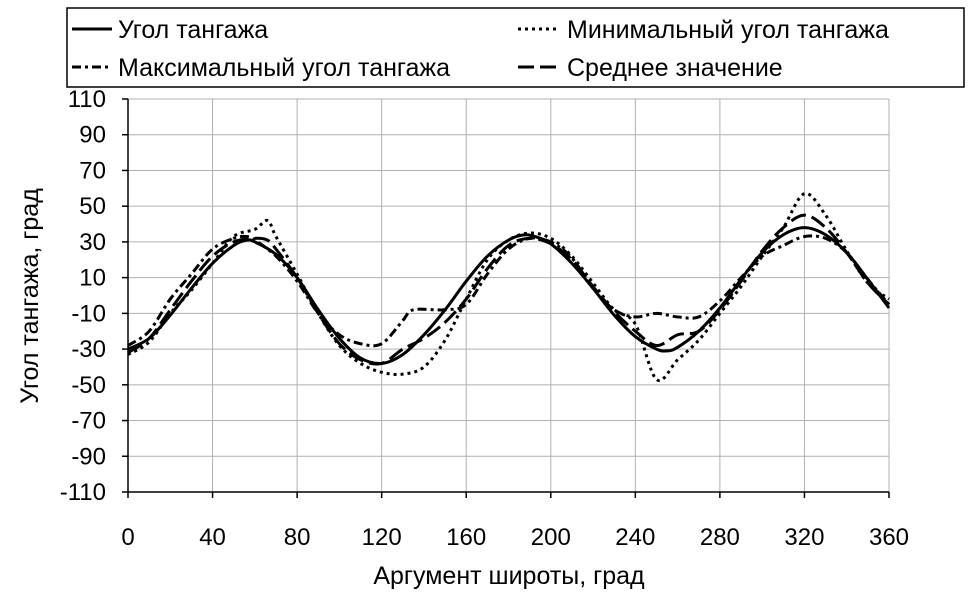 The height and width of the screenshot is (603, 969). I want to click on y-tick-label: 70, so click(92, 170).